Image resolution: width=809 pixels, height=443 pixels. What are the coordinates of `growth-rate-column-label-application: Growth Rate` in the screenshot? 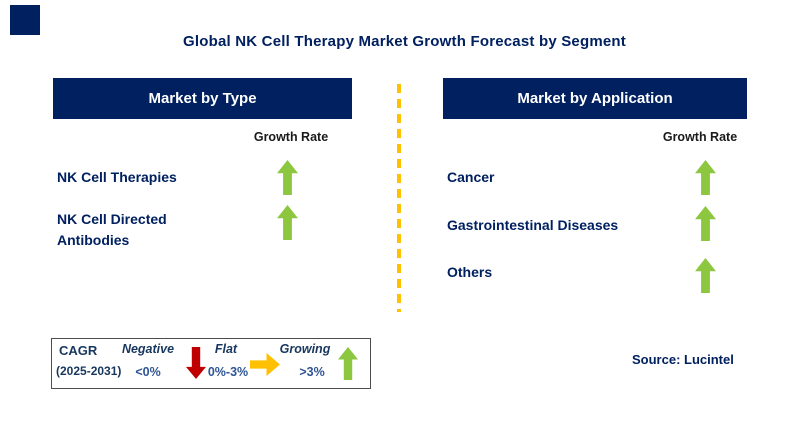 It's located at (700, 137).